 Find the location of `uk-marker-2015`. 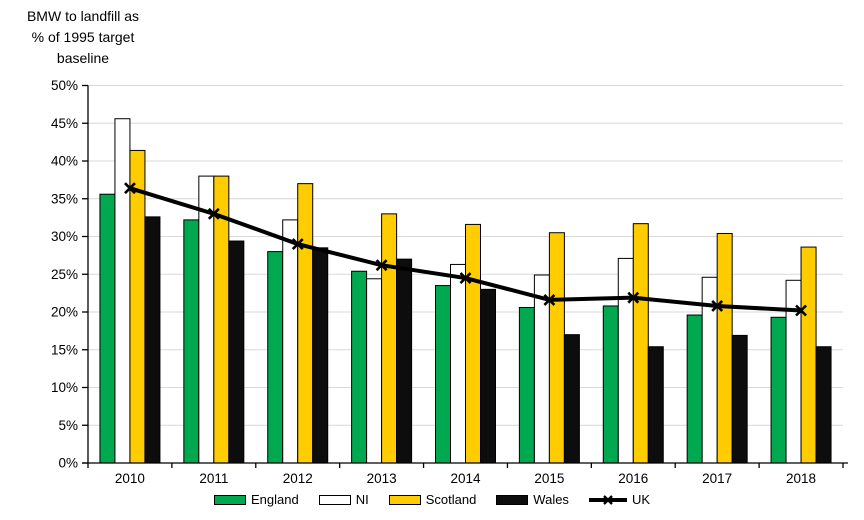

uk-marker-2015 is located at coordinates (549, 300).